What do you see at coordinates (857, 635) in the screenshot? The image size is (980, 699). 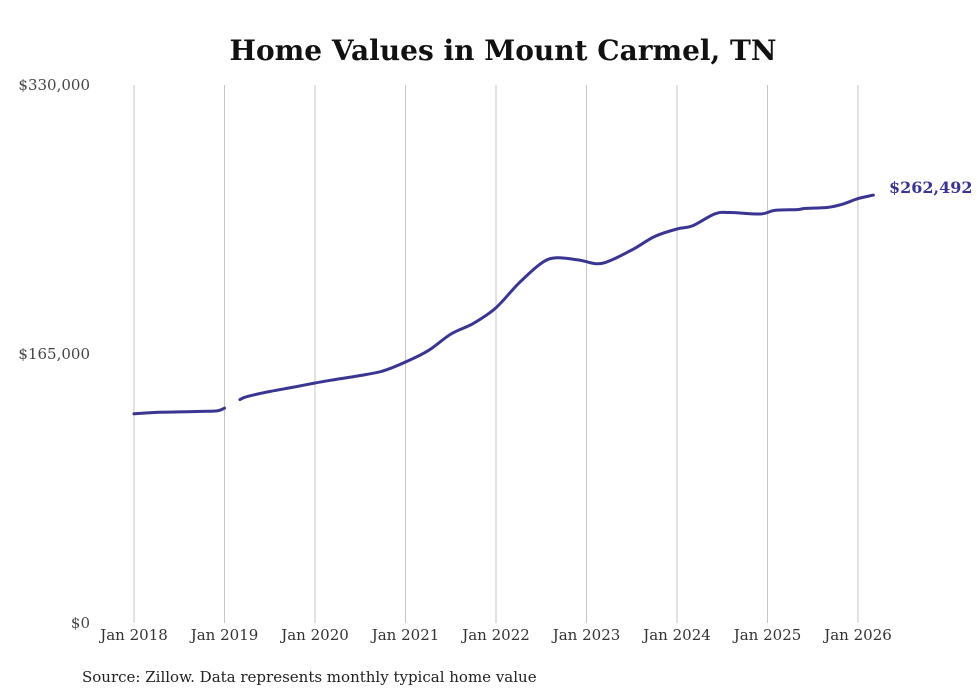 I see `x-tick-label: Jan 2026` at bounding box center [857, 635].